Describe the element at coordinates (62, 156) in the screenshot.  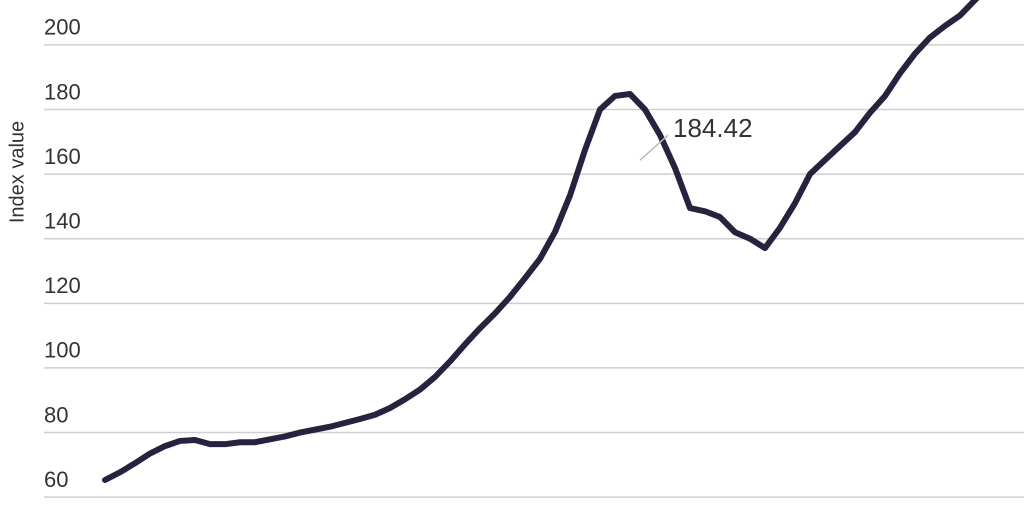
I see `y-tick-label: 160` at that location.